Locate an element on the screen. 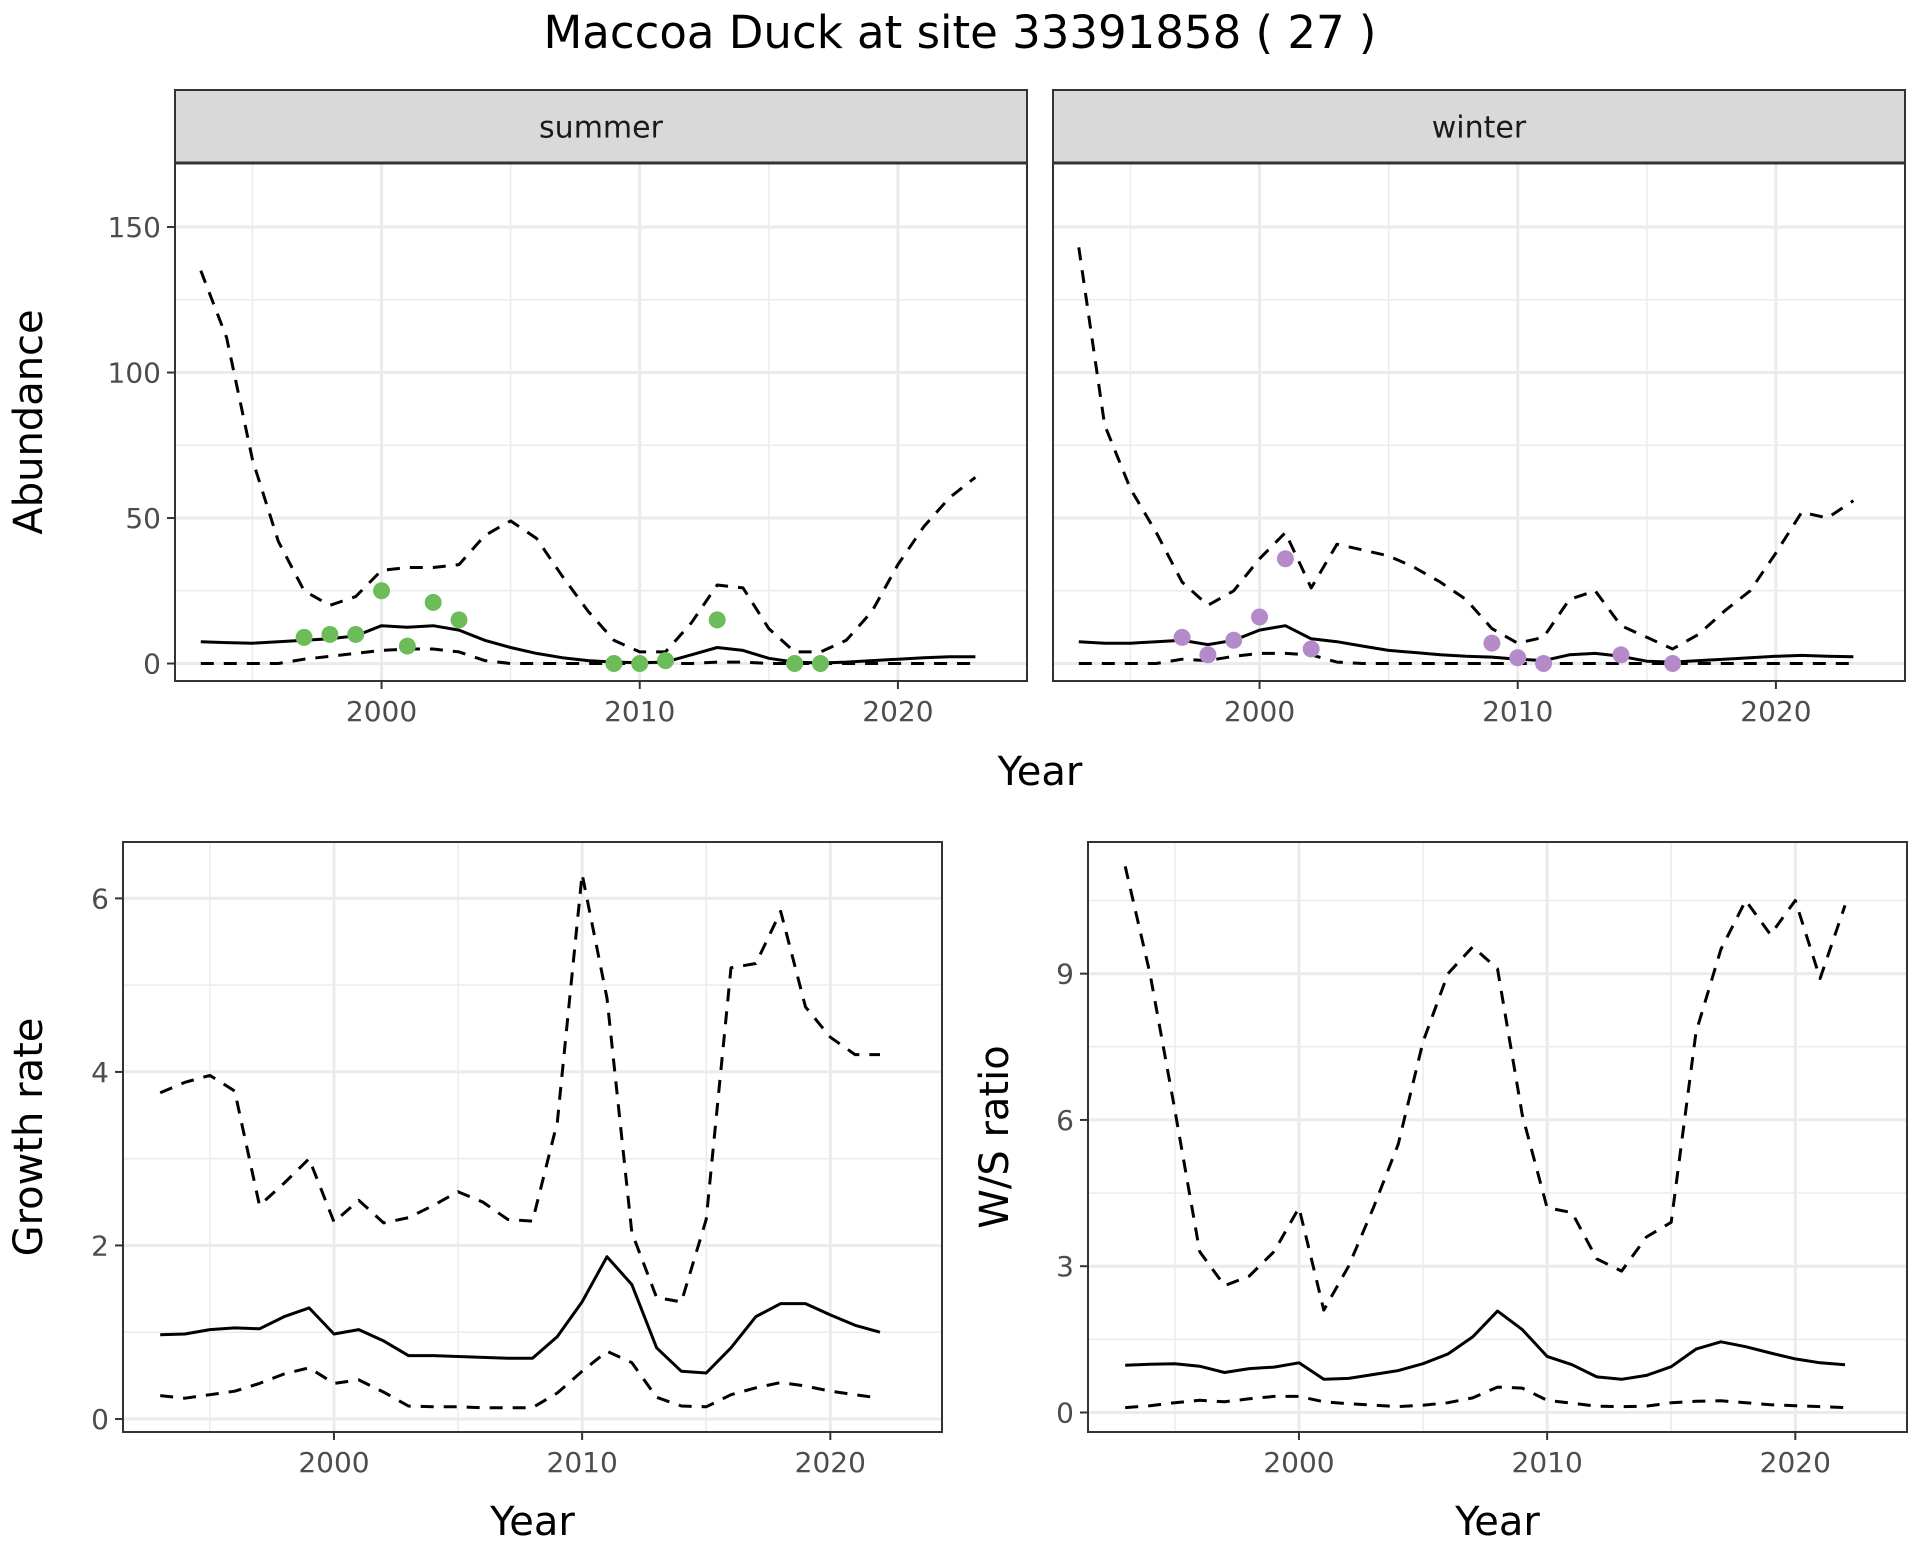 The image size is (1920, 1560). y-tick-label: 2 is located at coordinates (100, 1245).